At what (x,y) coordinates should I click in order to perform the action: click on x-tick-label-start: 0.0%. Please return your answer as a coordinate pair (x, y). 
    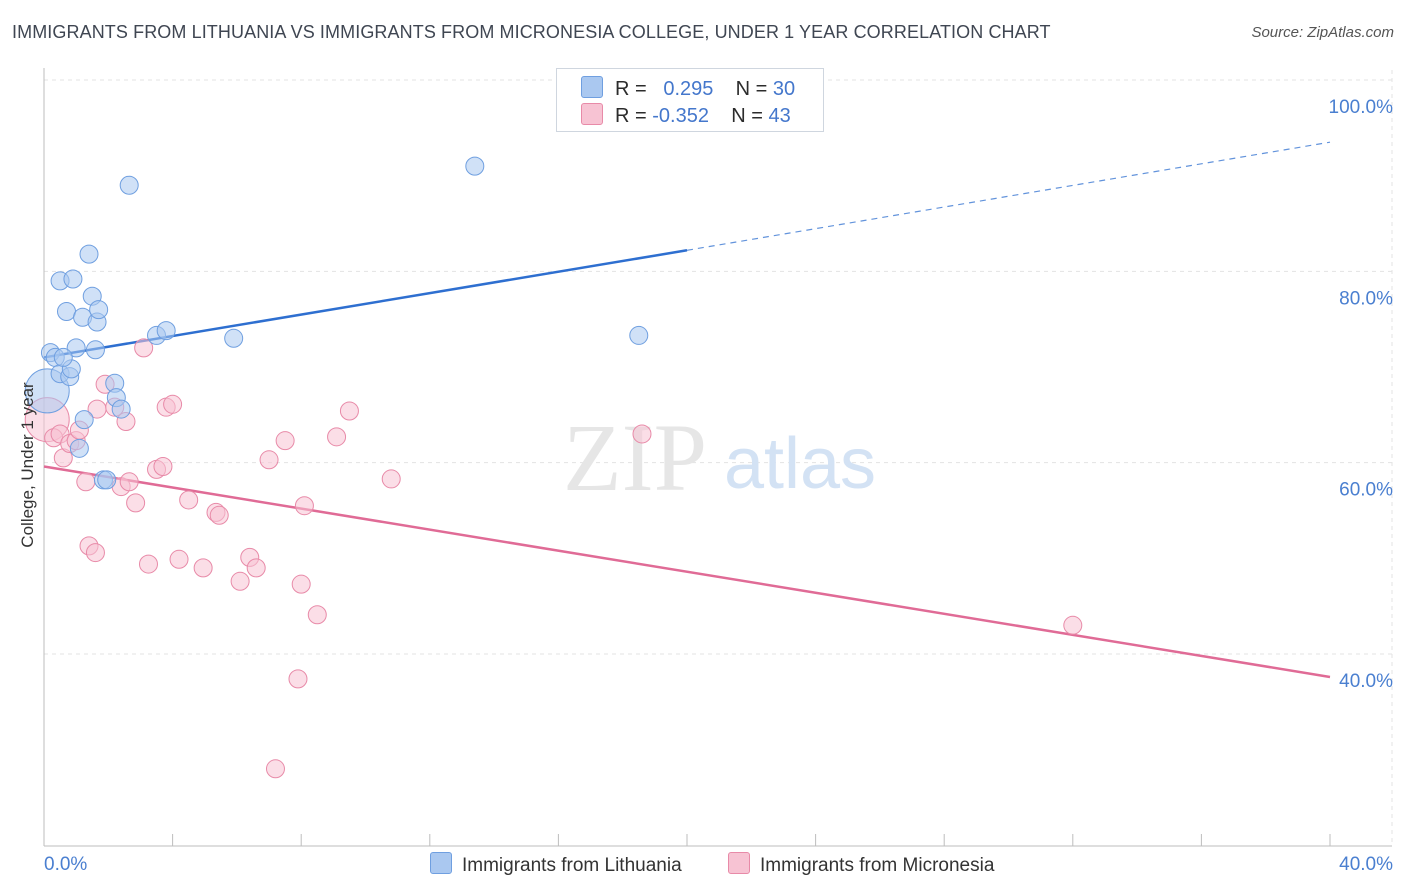
    Looking at the image, I should click on (65, 864).